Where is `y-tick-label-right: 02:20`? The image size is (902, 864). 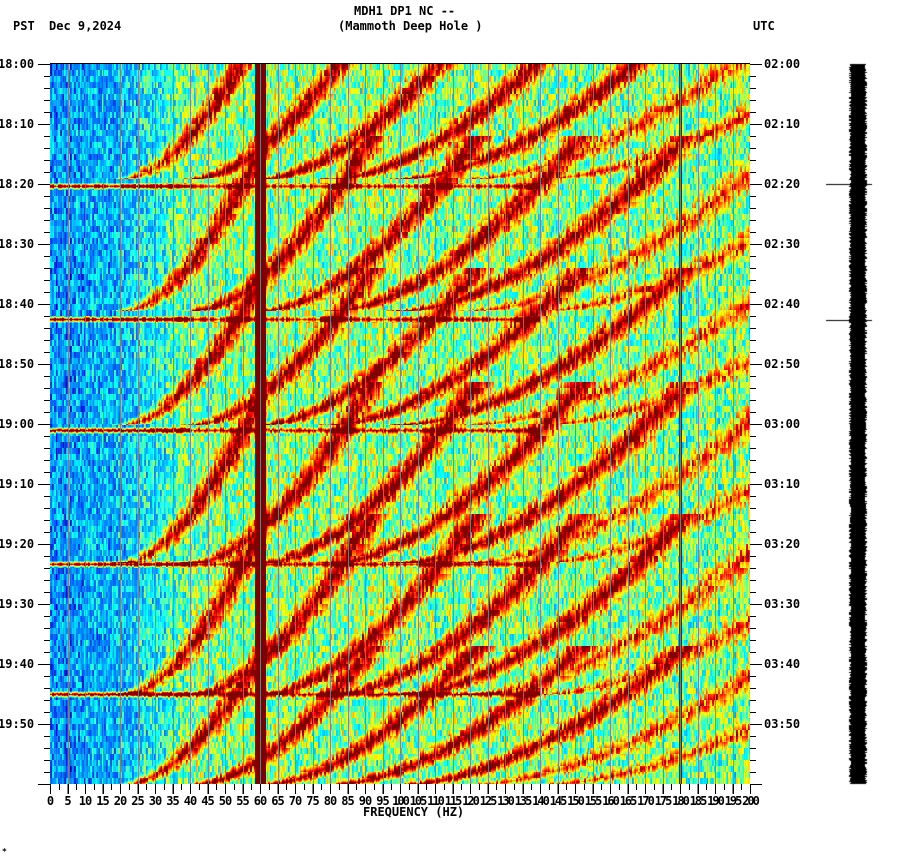 y-tick-label-right: 02:20 is located at coordinates (782, 184).